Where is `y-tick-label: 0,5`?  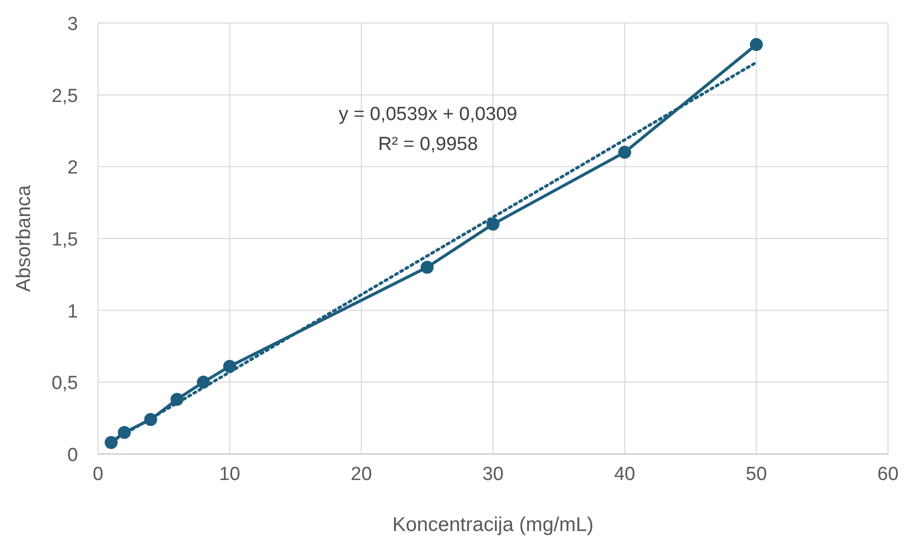 y-tick-label: 0,5 is located at coordinates (65, 383).